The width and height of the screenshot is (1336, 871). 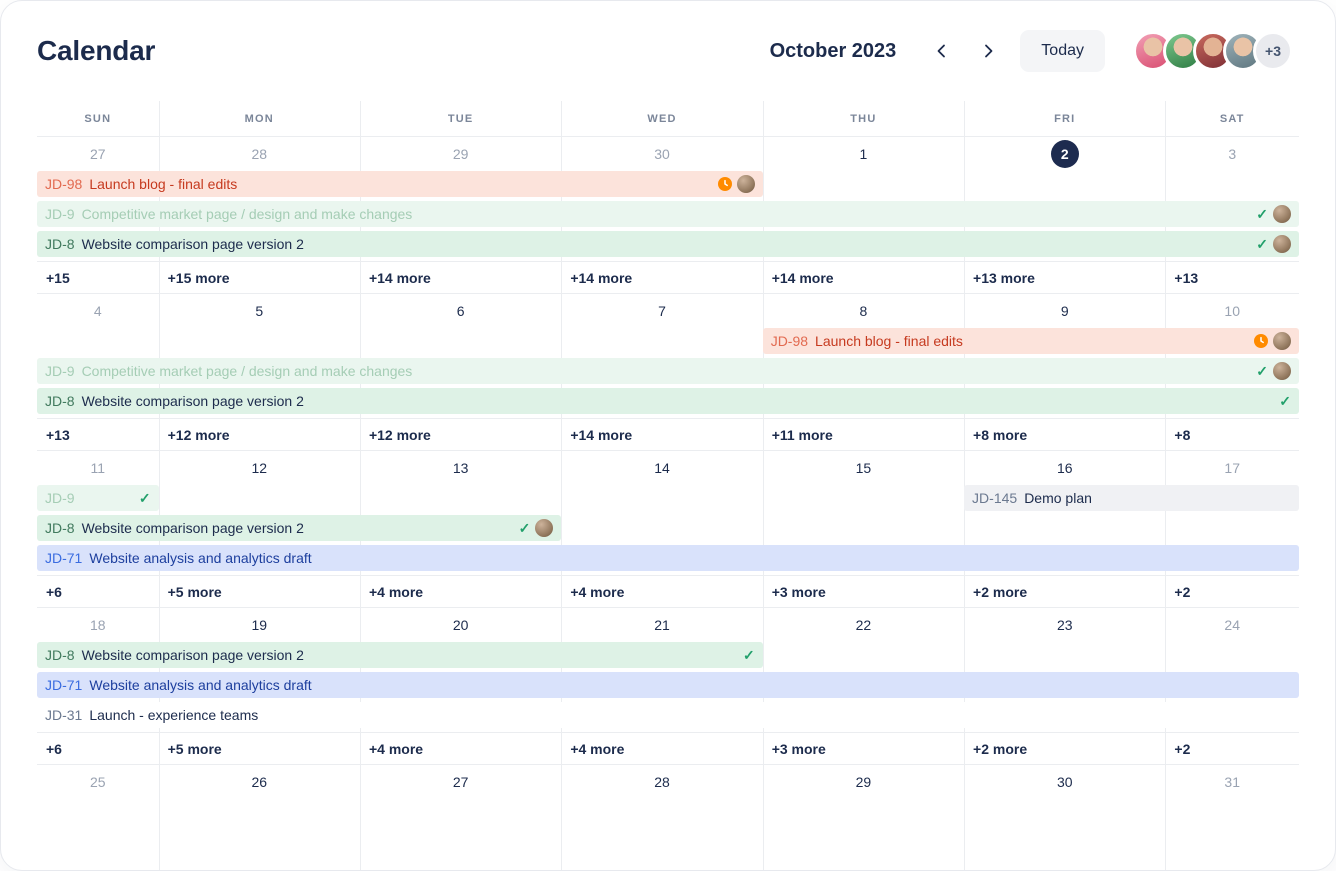 I want to click on day-cell: 13, so click(x=460, y=468).